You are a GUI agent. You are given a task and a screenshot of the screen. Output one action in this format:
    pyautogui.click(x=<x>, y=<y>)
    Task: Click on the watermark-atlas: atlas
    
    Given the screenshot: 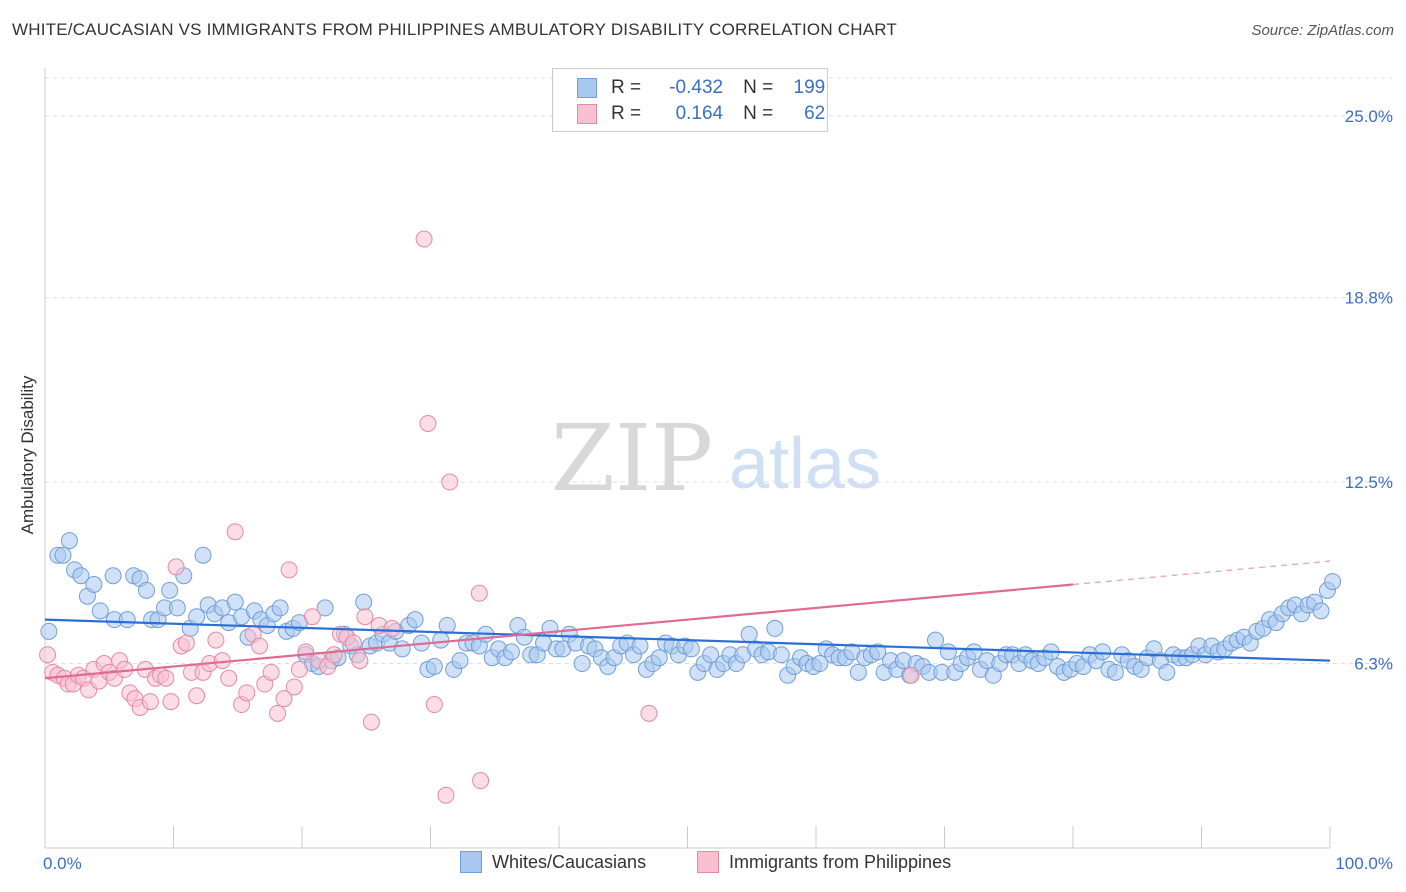 What is the action you would take?
    pyautogui.click(x=805, y=464)
    